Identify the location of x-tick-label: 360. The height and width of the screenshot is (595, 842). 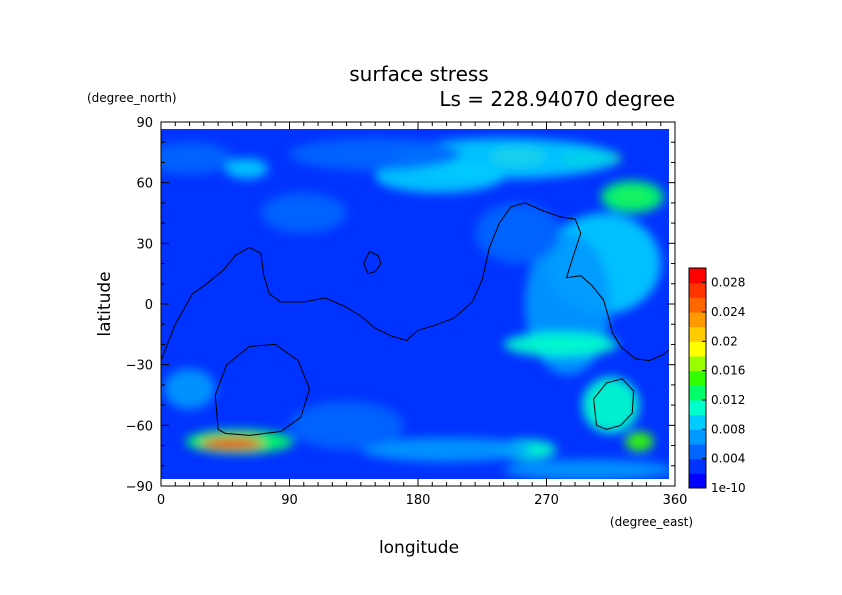
(675, 500).